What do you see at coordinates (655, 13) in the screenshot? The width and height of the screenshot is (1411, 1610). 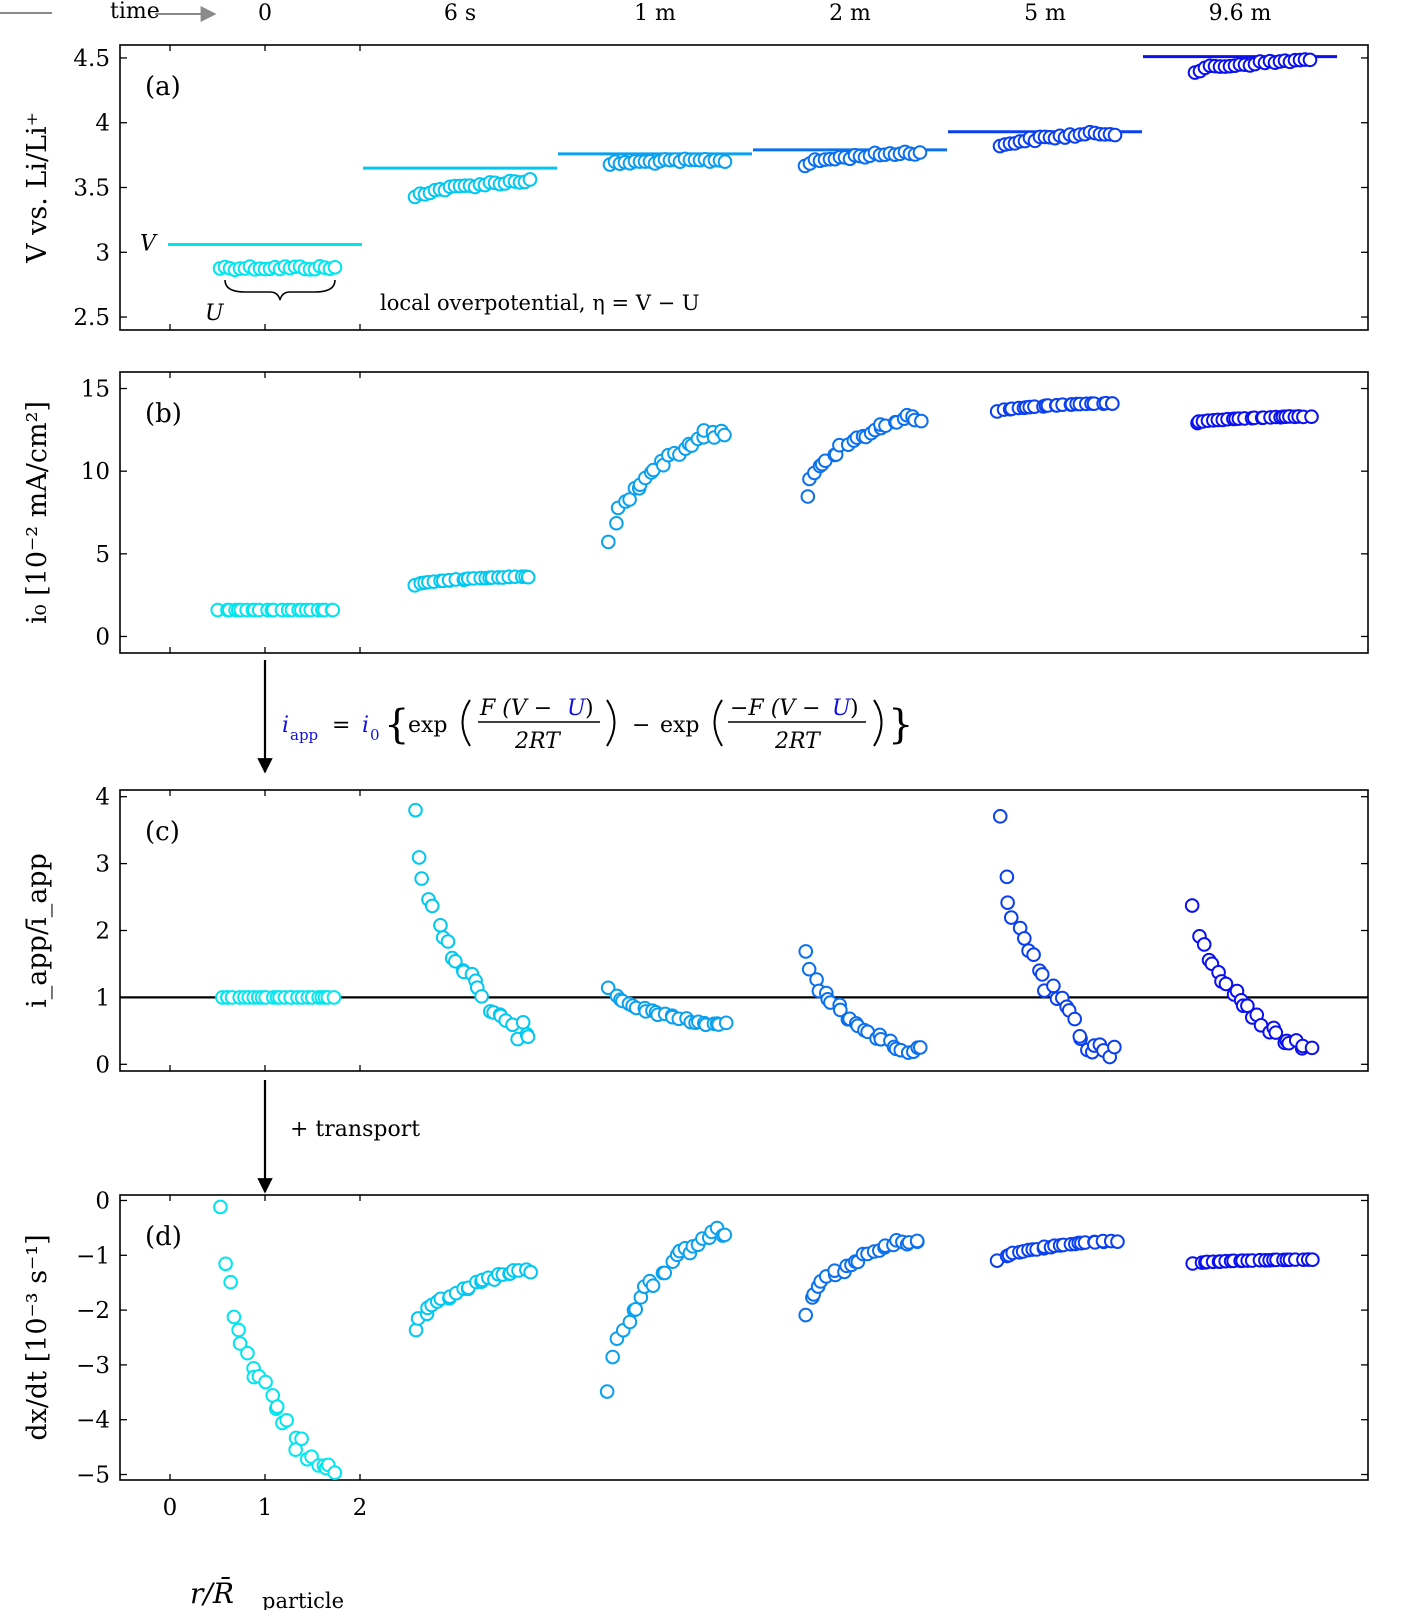 I see `time-tick-label: 1 m` at bounding box center [655, 13].